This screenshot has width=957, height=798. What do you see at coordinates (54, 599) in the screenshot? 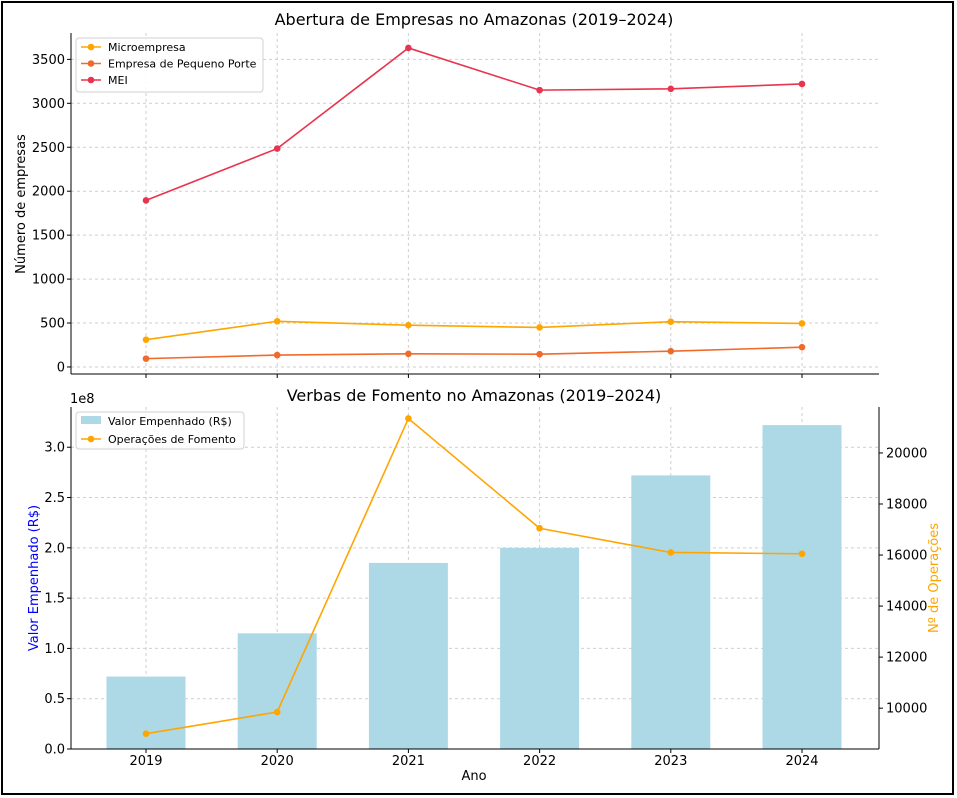
I see `chart2-ytick-label: 1.5` at bounding box center [54, 599].